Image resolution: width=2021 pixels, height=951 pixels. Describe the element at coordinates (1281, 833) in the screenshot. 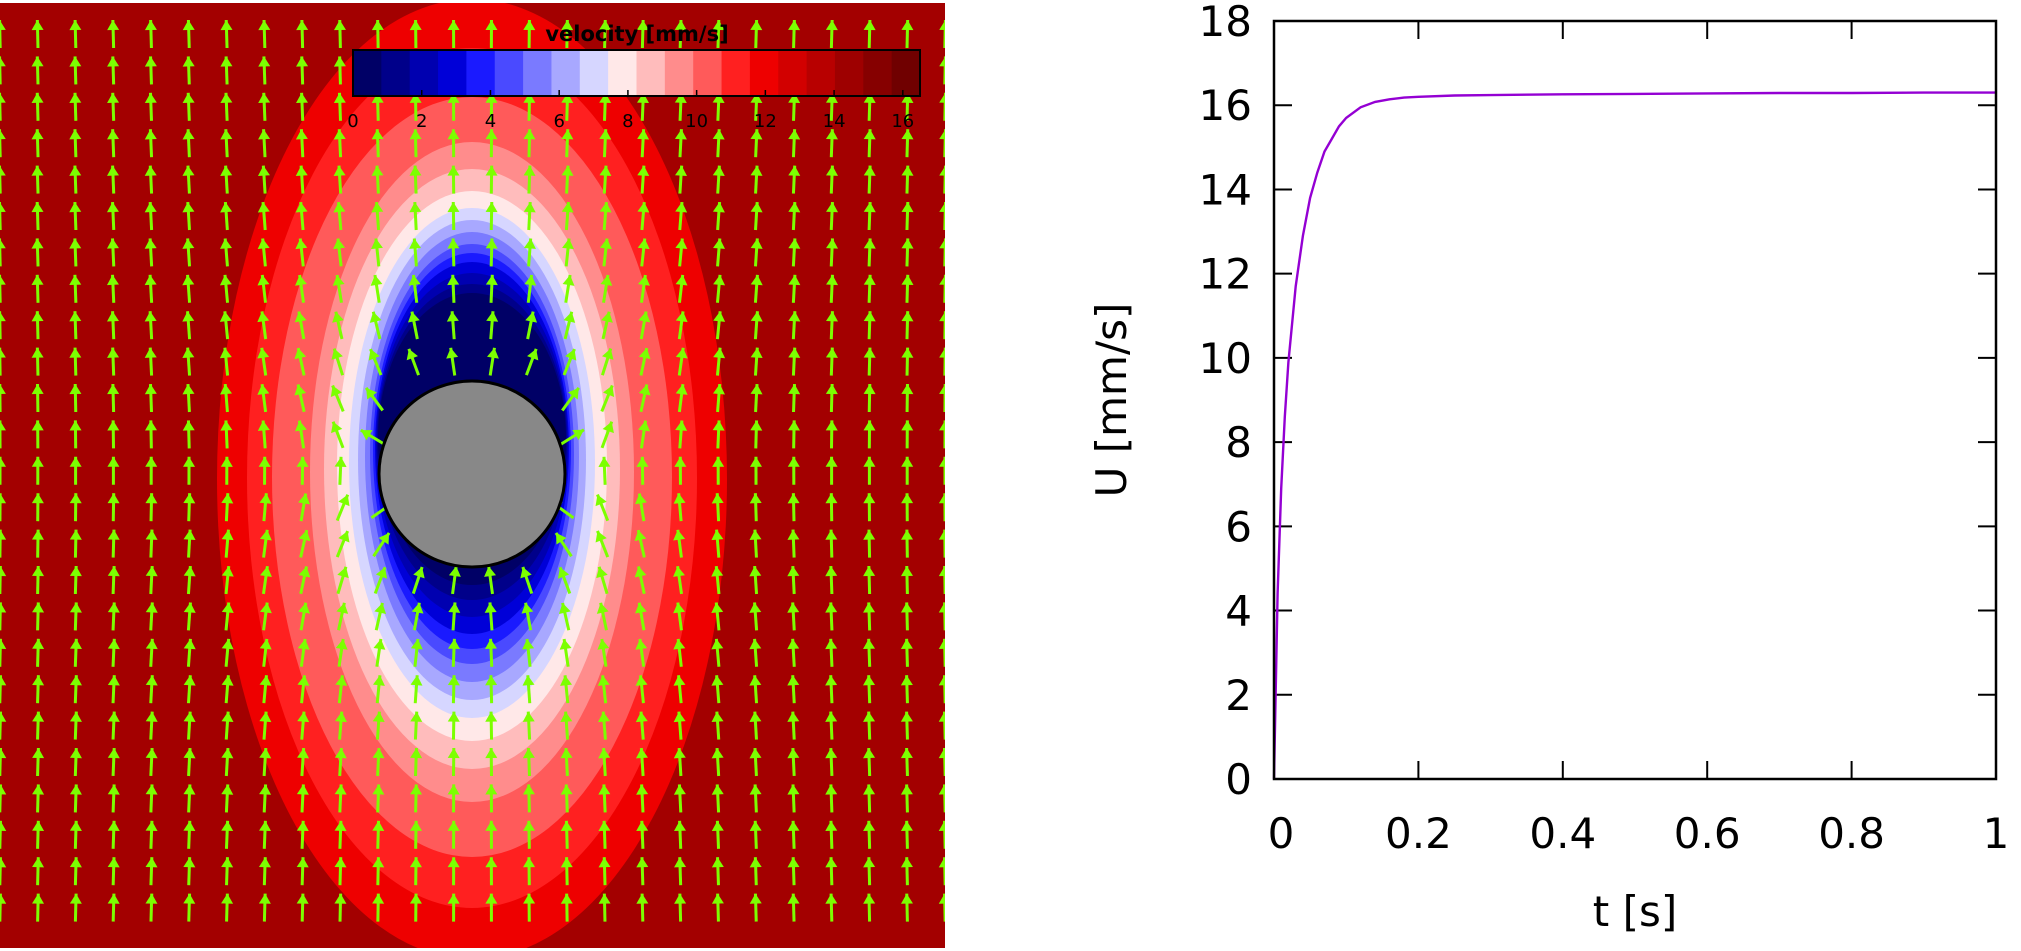

I see `x-tick-label-0: 0` at that location.